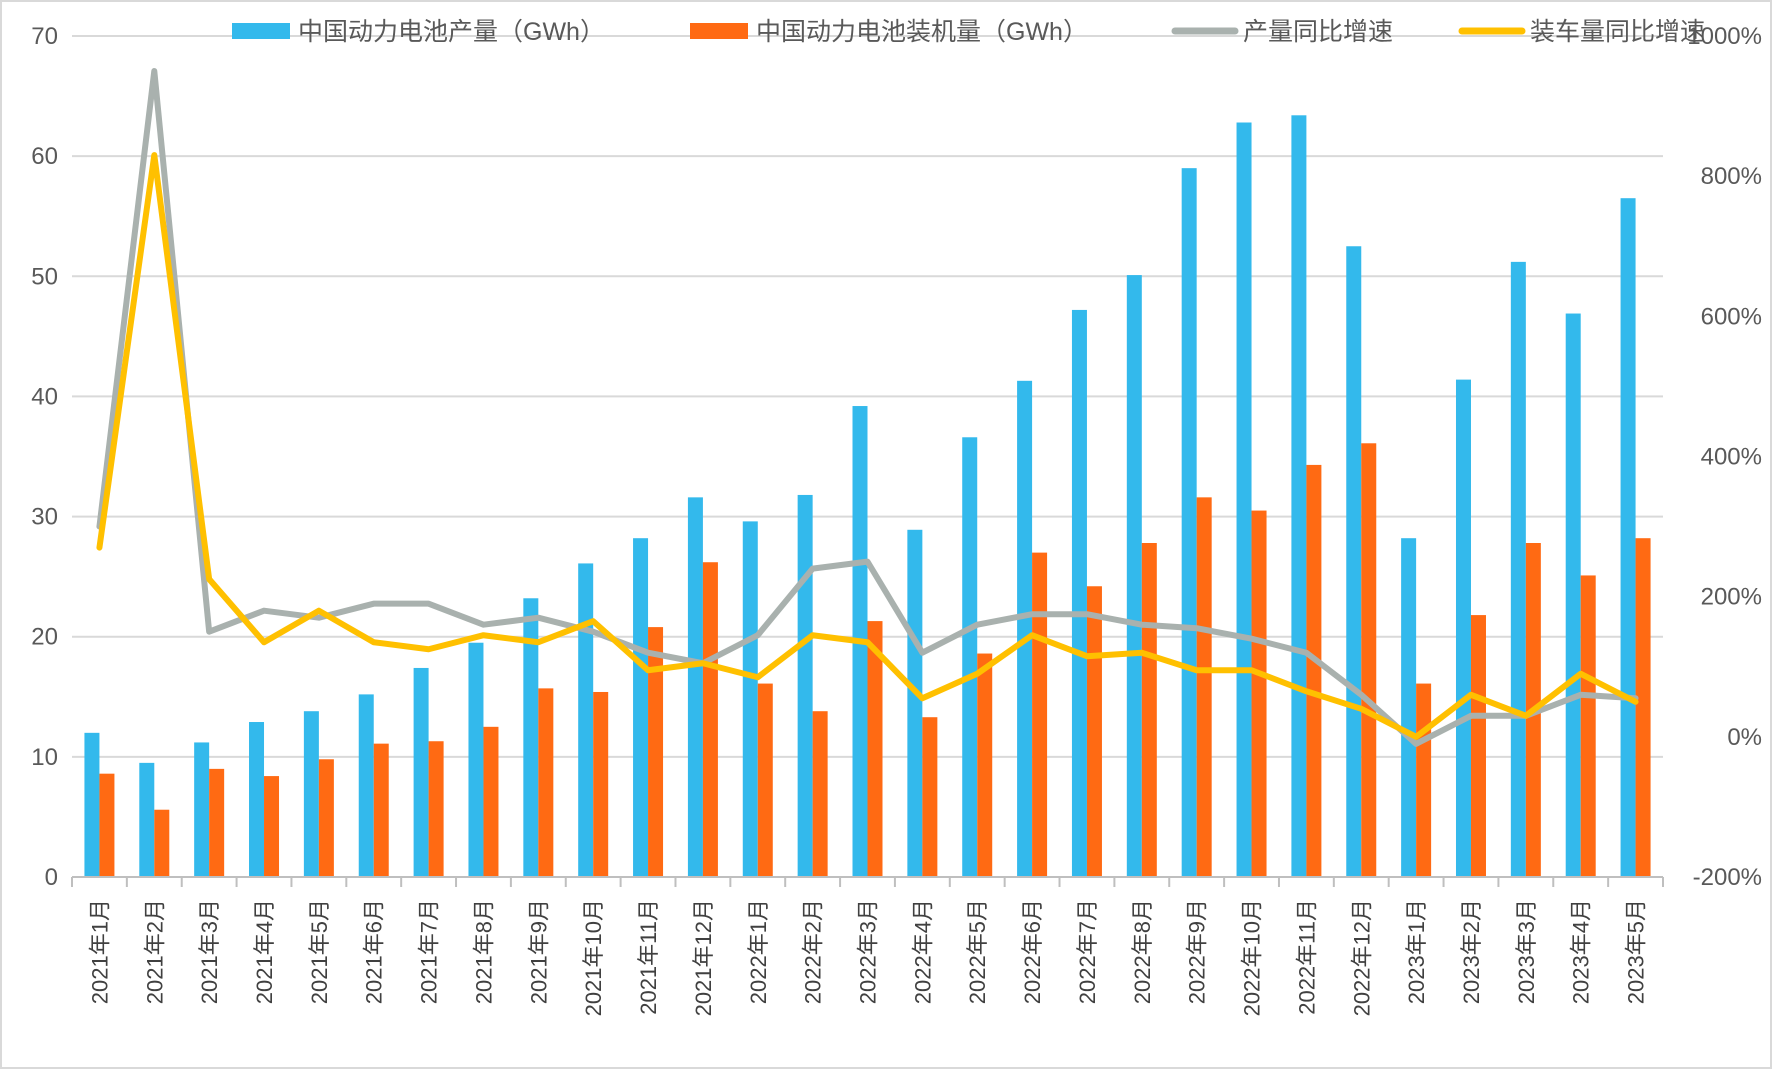 This screenshot has width=1772, height=1069. I want to click on x-axis-category-label: 2021年4月, so click(264, 951).